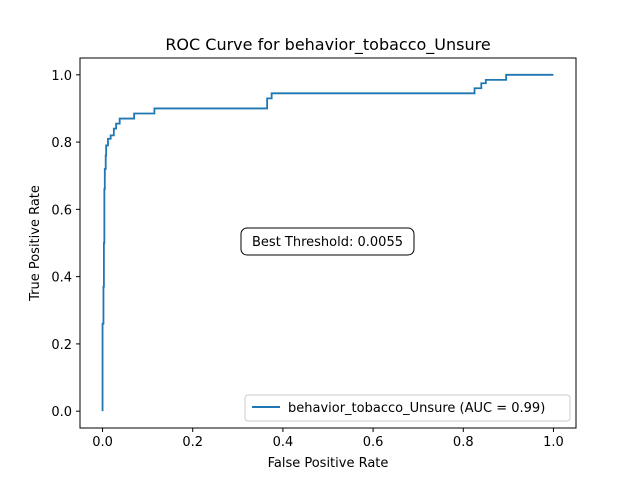 Image resolution: width=640 pixels, height=480 pixels. What do you see at coordinates (327, 45) in the screenshot?
I see `chart-title: ROC Curve for behavior_tobacco_Unsure` at bounding box center [327, 45].